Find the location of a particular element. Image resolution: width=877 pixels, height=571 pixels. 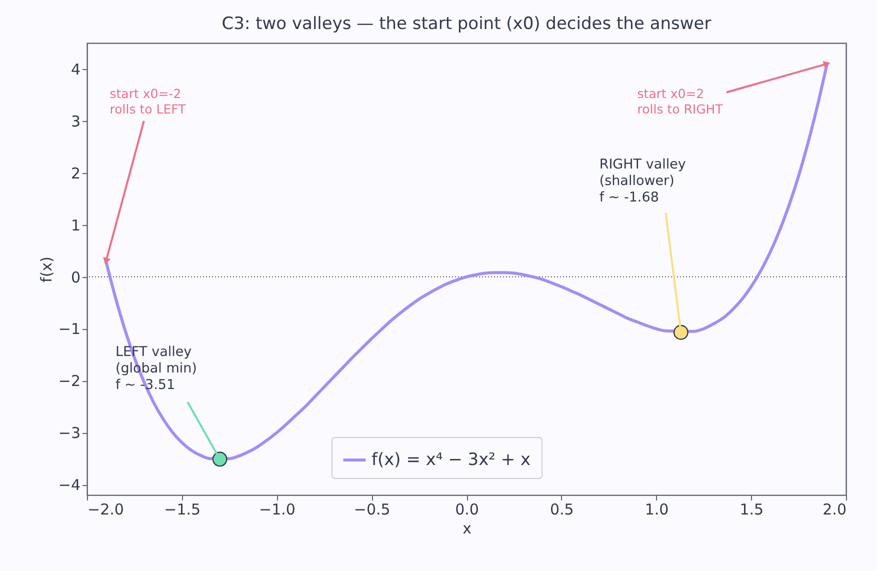

annotation: LEFT valley (global min) f ~ -3.51 is located at coordinates (156, 368).